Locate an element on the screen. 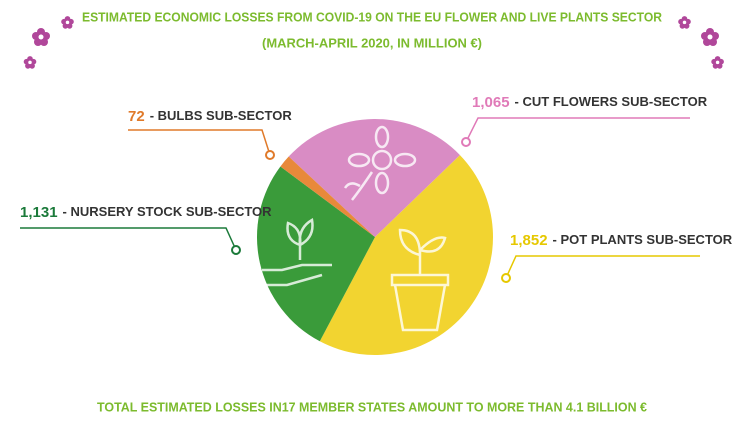 The image size is (748, 421). icons is located at coordinates (356, 228).